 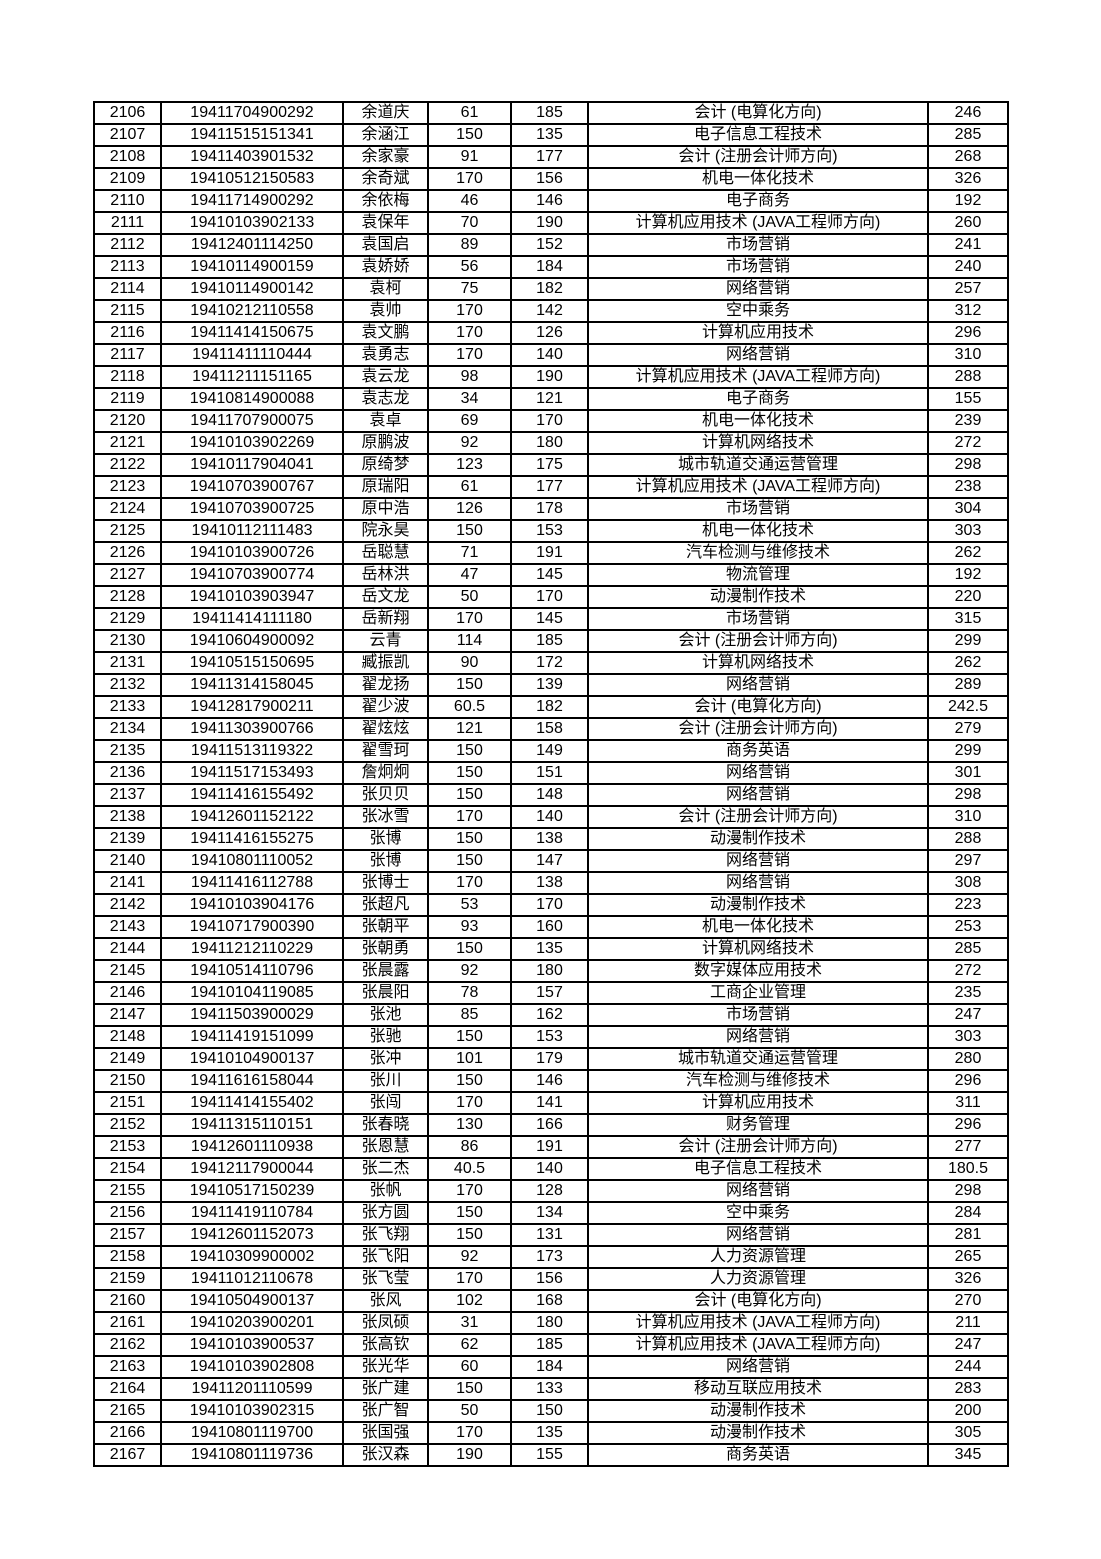 I want to click on table-row: 2113 19410114900159 袁娇娇 56 184 市场营销 240, so click(x=551, y=267).